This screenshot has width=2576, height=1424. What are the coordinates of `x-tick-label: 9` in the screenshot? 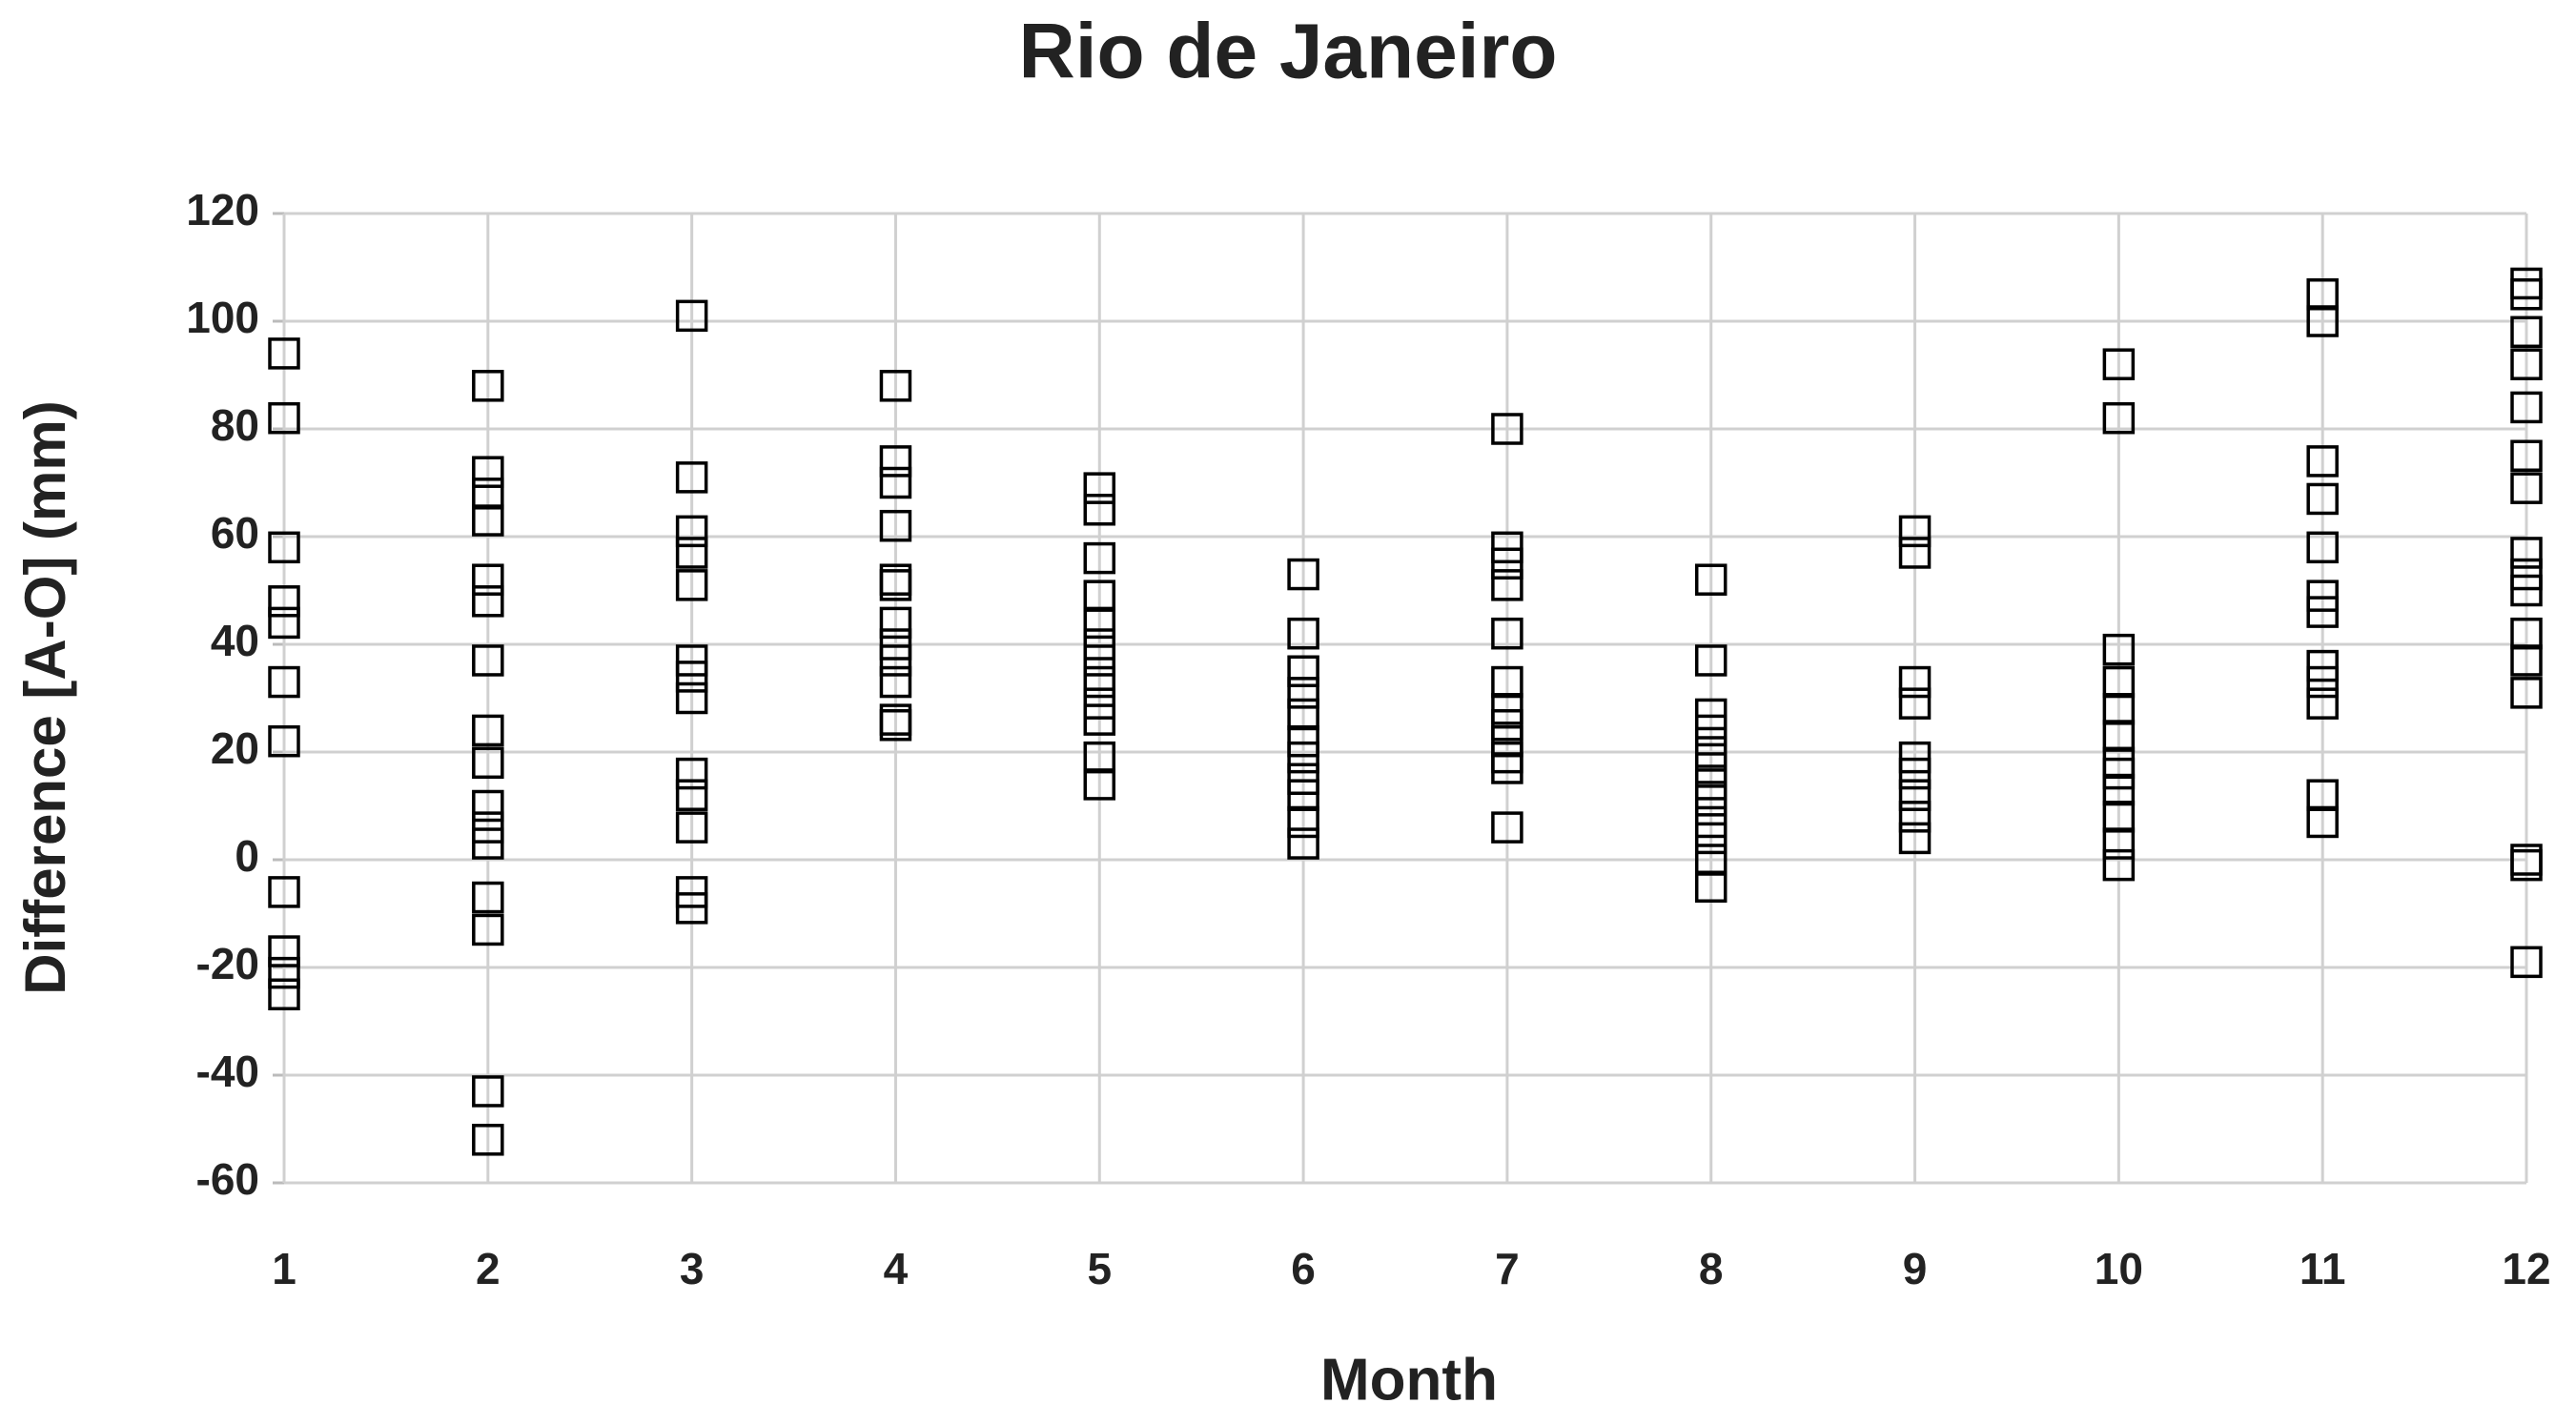 It's located at (1916, 1269).